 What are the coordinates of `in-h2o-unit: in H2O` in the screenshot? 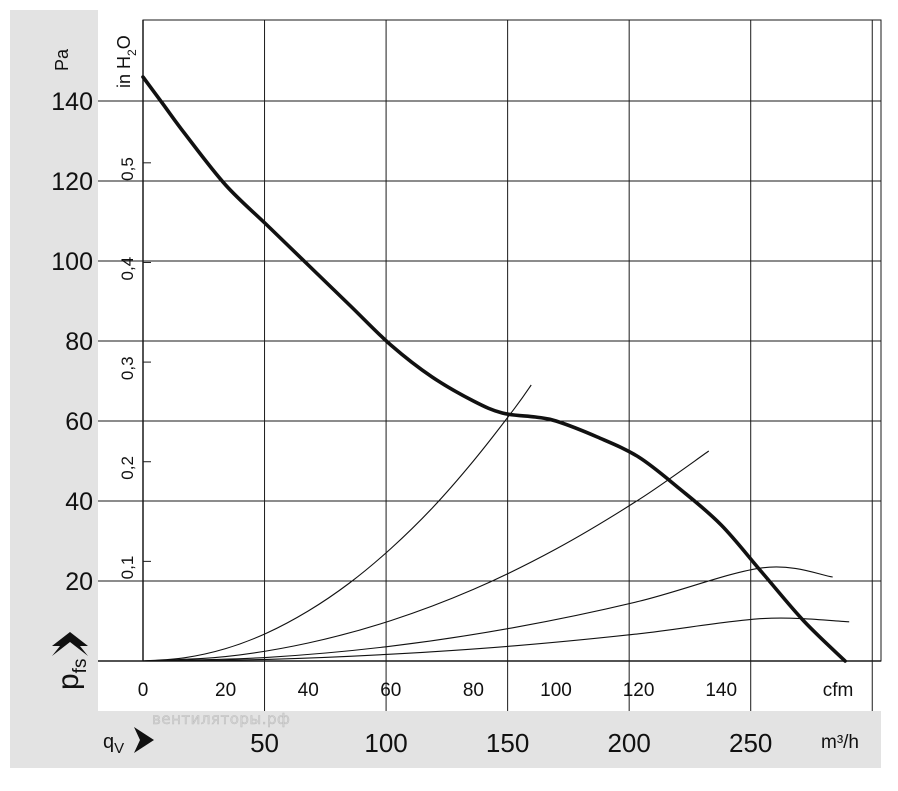 It's located at (126, 61).